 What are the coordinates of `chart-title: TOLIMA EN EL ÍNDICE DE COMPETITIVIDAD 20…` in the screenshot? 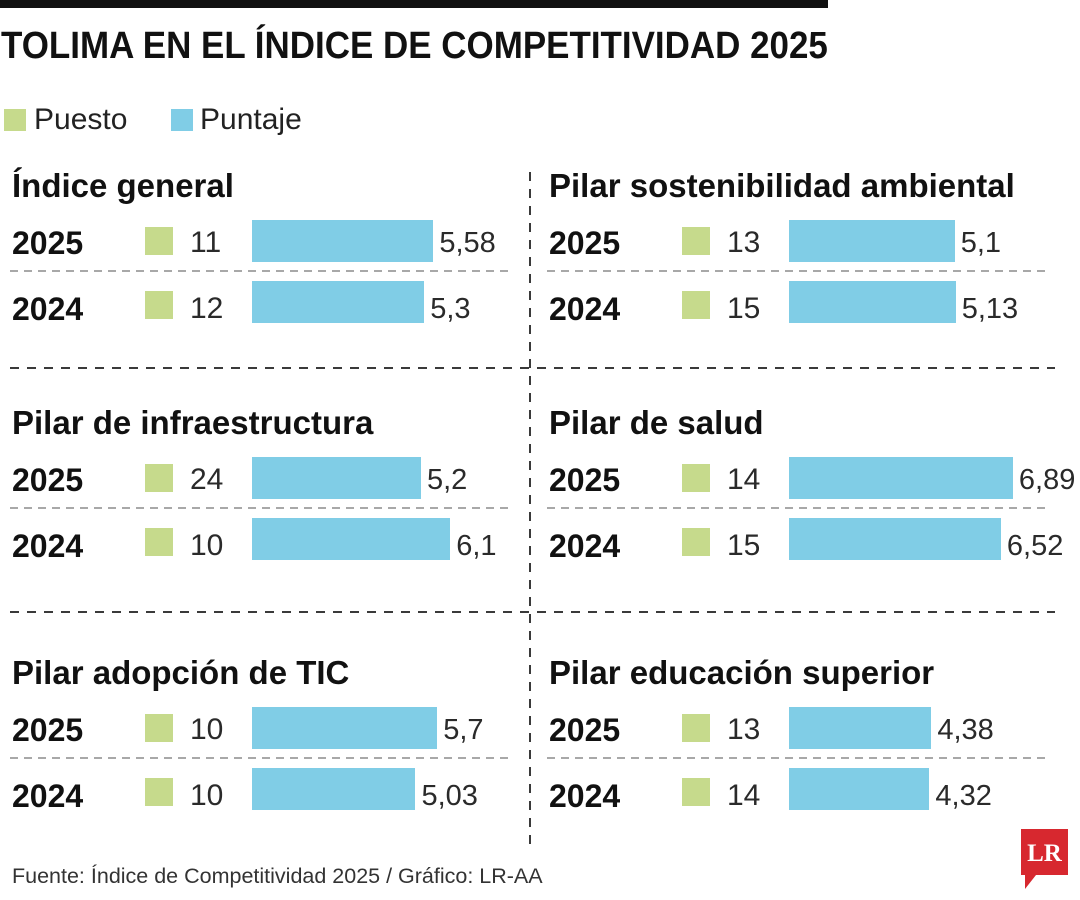 It's located at (414, 46).